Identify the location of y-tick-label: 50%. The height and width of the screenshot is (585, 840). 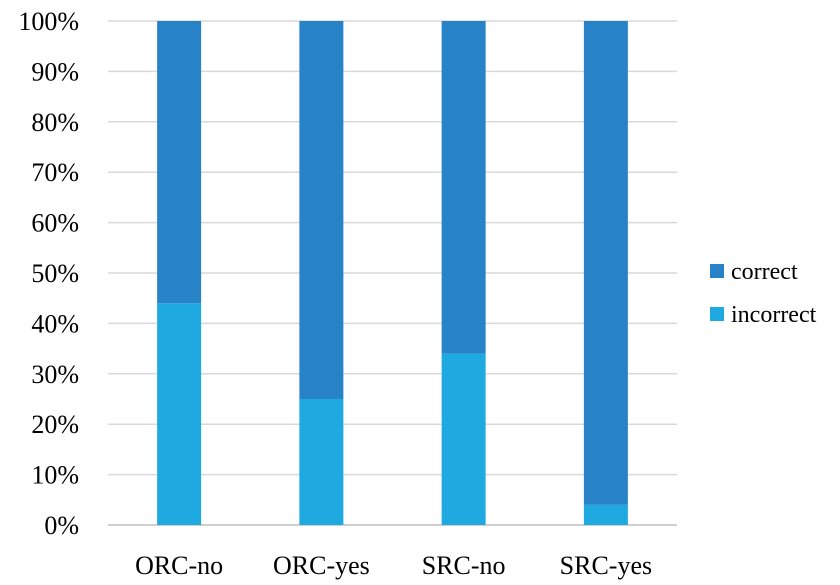
(55, 273).